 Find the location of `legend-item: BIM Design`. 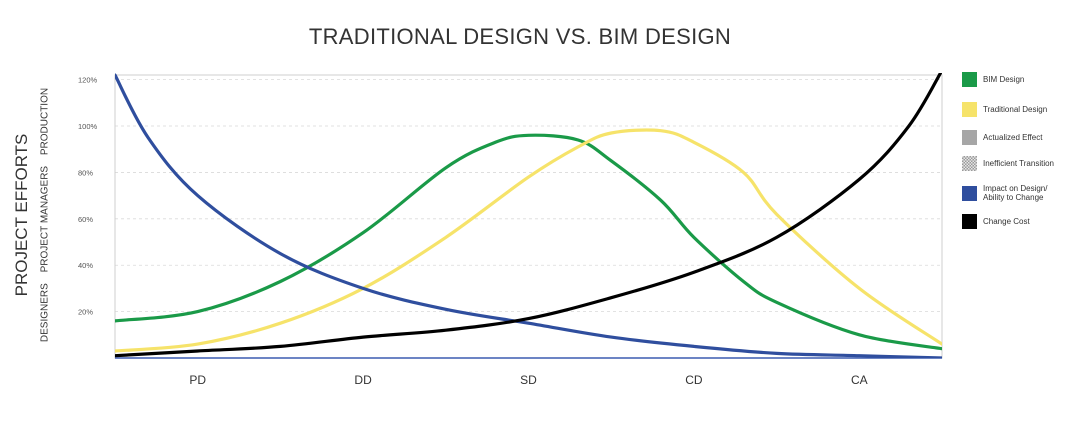

legend-item: BIM Design is located at coordinates (1012, 79).